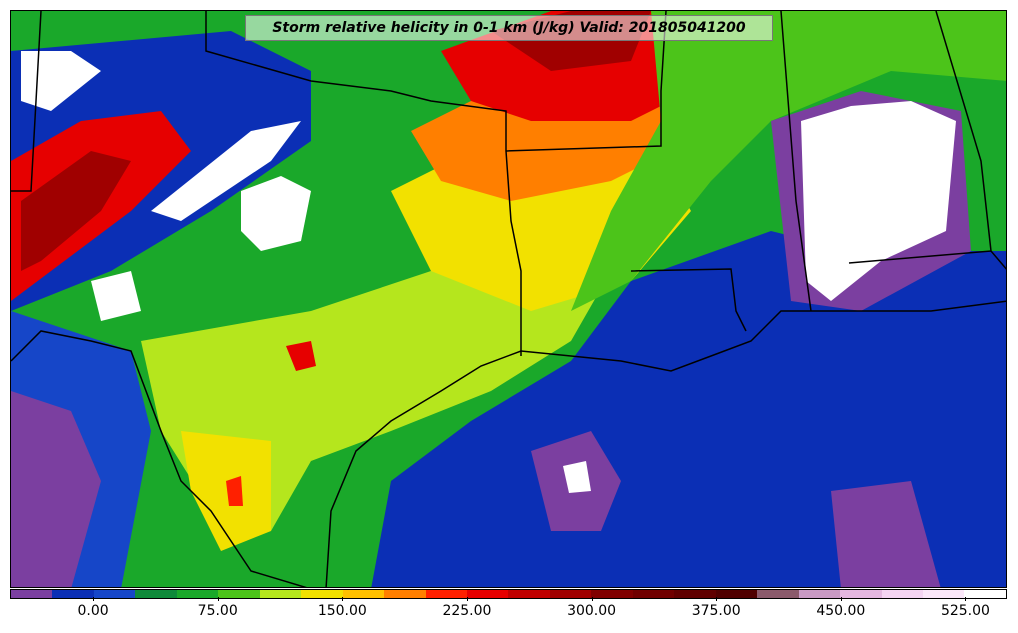 The width and height of the screenshot is (1018, 633). Describe the element at coordinates (688, 300) in the screenshot. I see `state-border-la-ms` at that location.